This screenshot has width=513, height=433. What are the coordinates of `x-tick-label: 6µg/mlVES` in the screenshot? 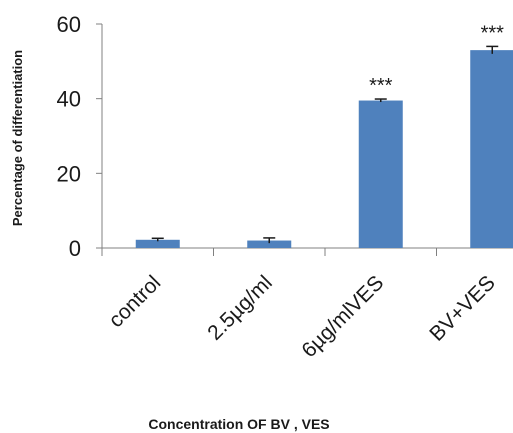 It's located at (342, 316).